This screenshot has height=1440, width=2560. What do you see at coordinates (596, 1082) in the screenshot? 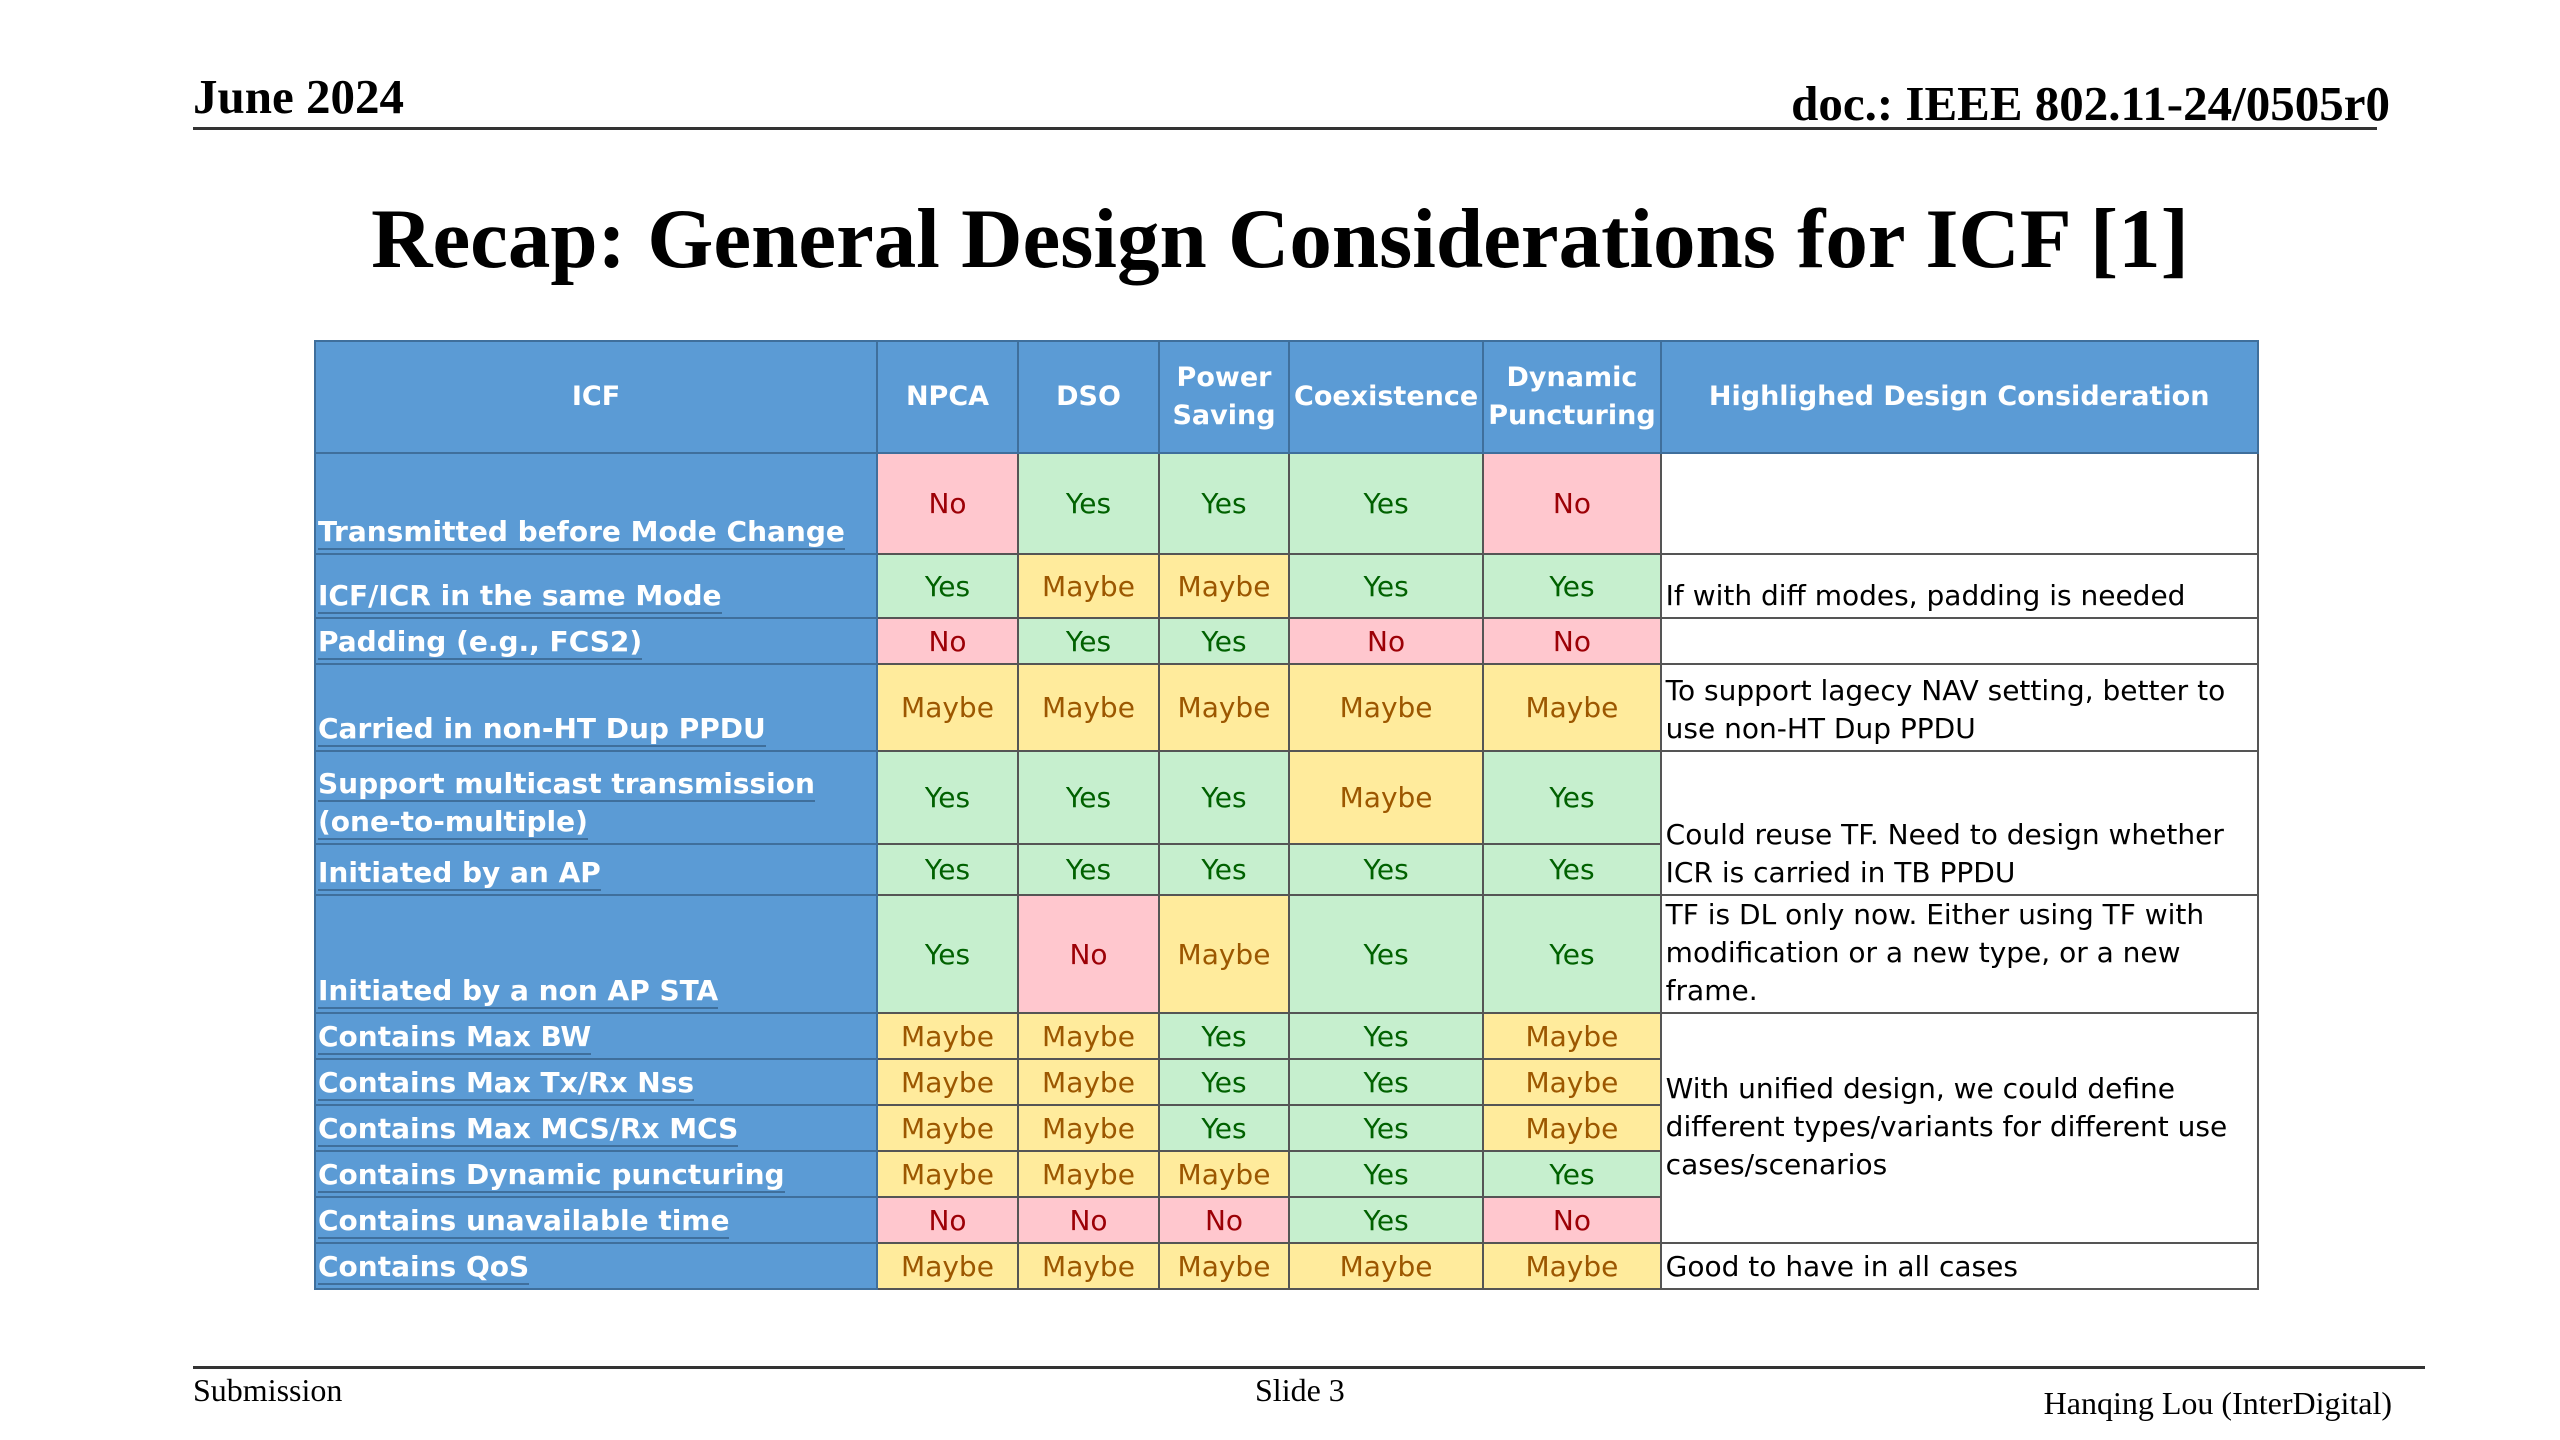
I see `row-label: Contains Max Tx/Rx Nss` at bounding box center [596, 1082].